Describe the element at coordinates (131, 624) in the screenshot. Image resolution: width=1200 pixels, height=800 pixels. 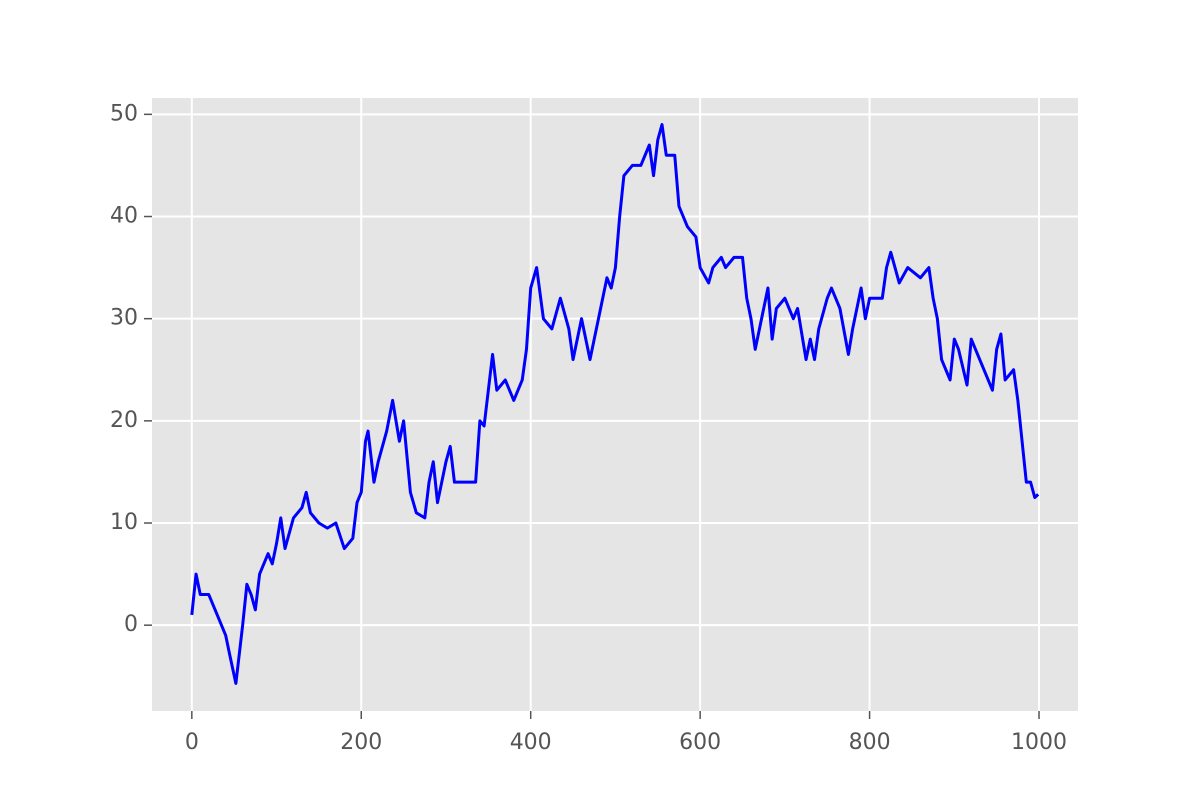
I see `y-tick-label: 0` at that location.